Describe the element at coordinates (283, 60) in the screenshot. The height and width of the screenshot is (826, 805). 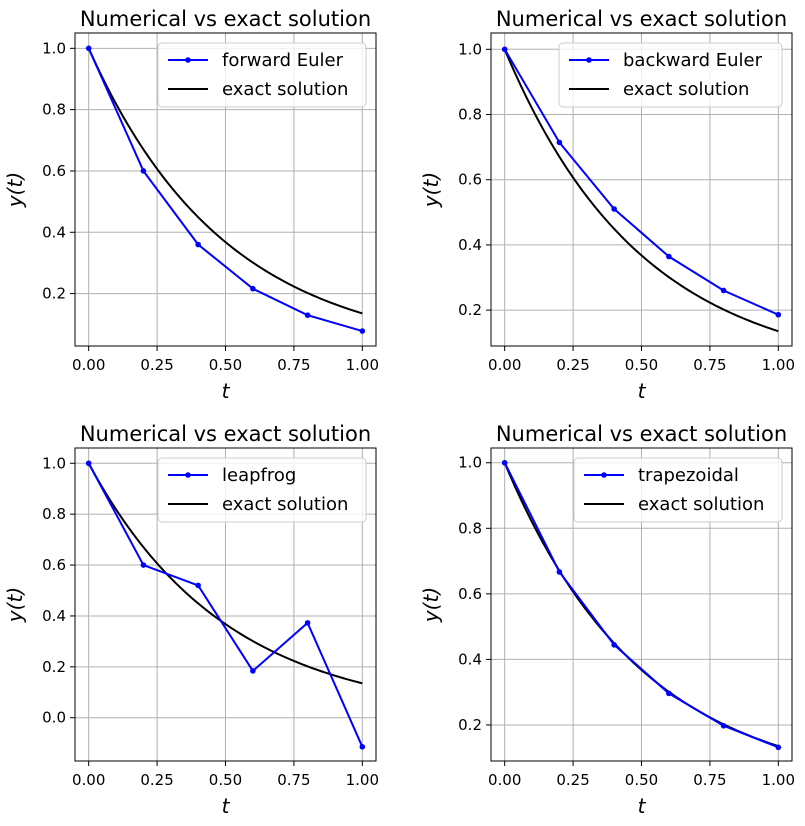
I see `legend-label: forward Euler` at that location.